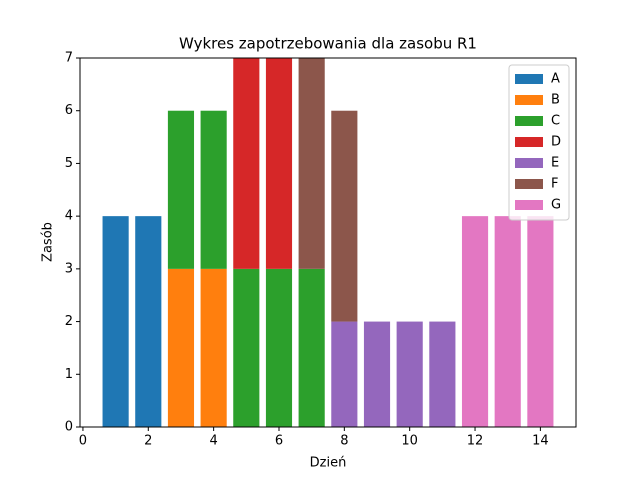 Image resolution: width=640 pixels, height=484 pixels. Describe the element at coordinates (409, 441) in the screenshot. I see `x-tick-label: 10` at that location.